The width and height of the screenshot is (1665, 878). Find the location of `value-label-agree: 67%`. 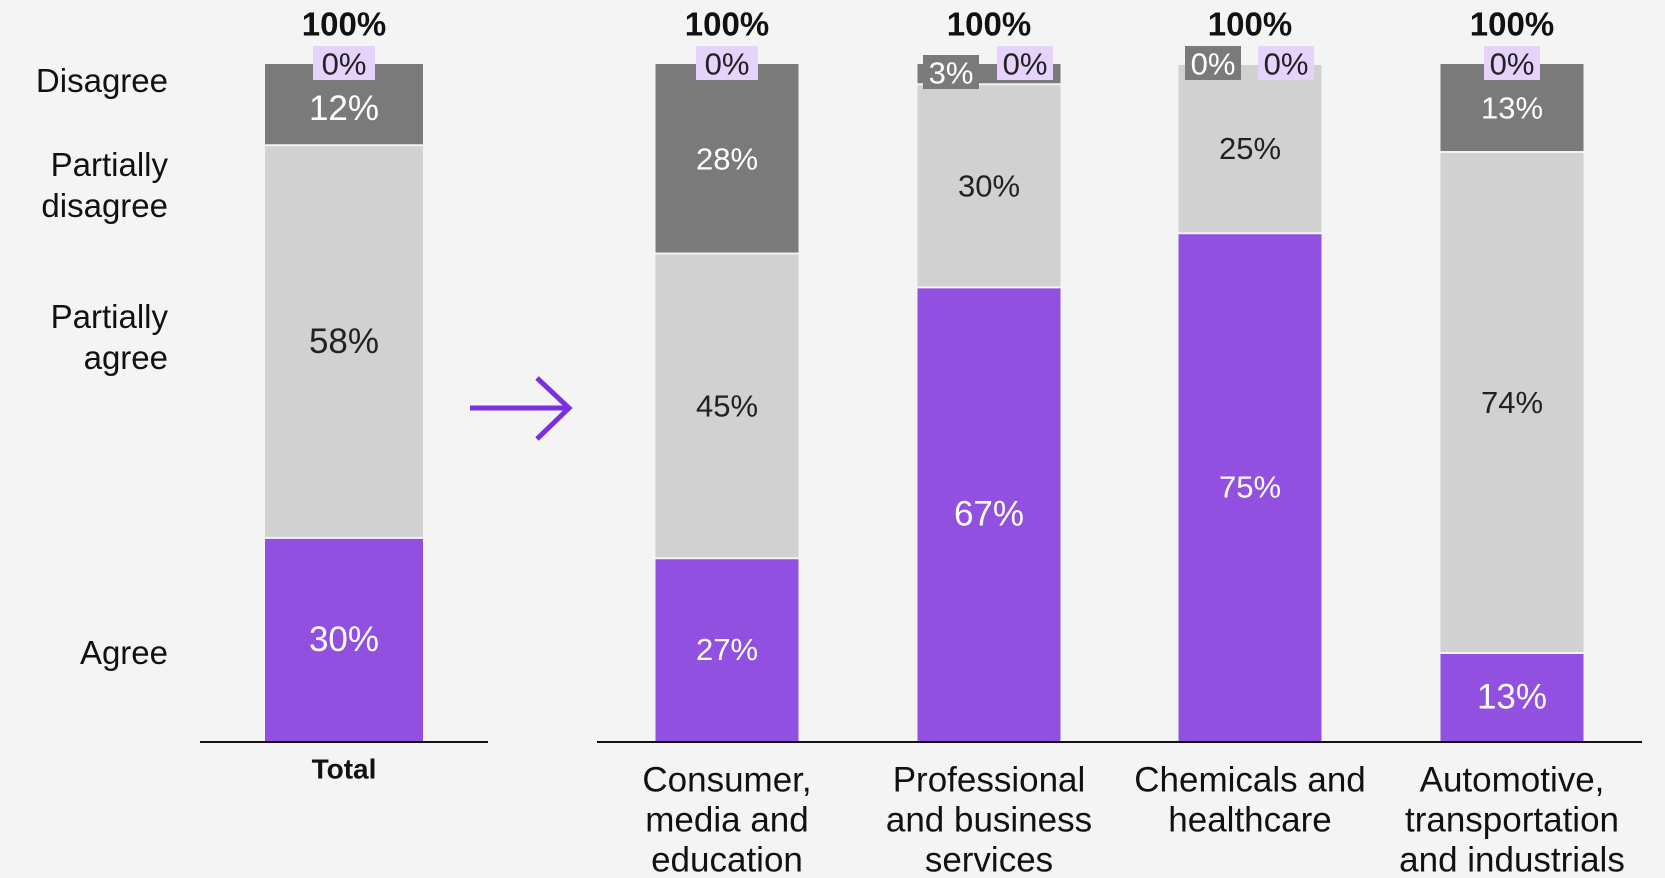

value-label-agree: 67% is located at coordinates (989, 514).